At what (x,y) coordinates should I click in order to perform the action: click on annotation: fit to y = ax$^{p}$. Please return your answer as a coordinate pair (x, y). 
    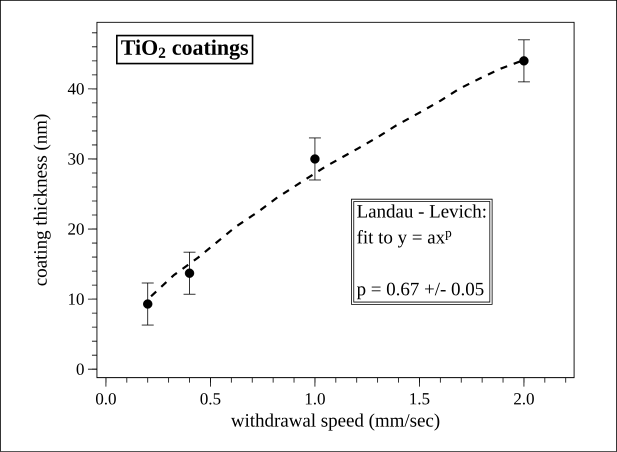
    Looking at the image, I should click on (404, 239).